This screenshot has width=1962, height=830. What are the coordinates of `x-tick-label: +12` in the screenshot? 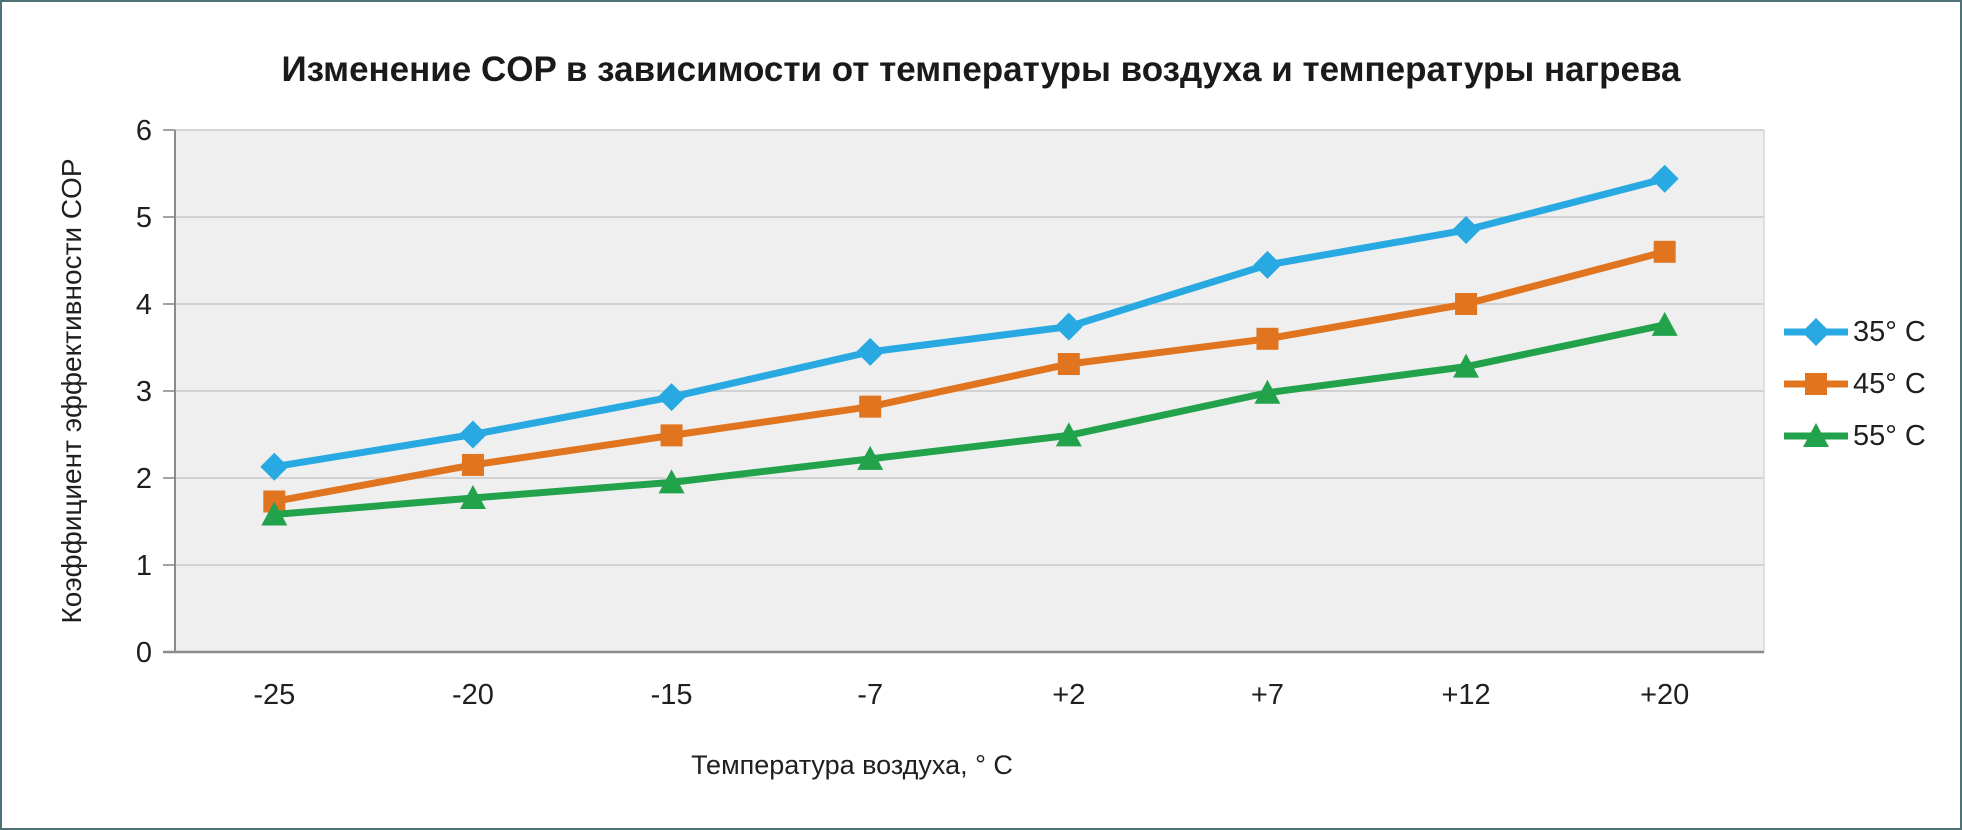 It's located at (1465, 695).